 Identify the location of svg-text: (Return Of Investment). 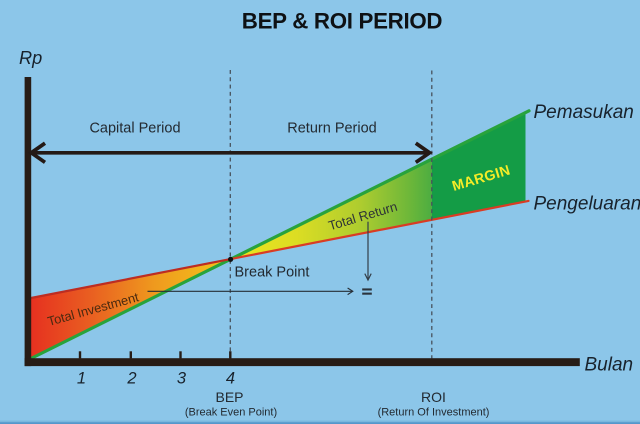
(434, 413).